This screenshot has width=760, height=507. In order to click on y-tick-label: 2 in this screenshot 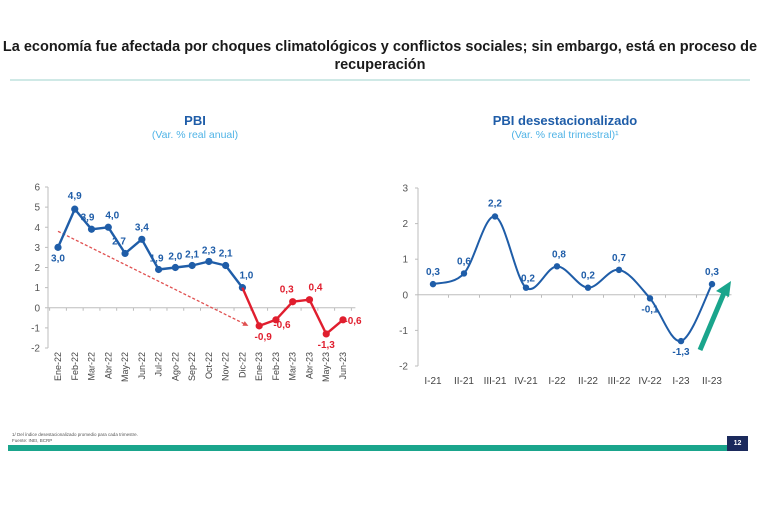, I will do `click(37, 268)`.